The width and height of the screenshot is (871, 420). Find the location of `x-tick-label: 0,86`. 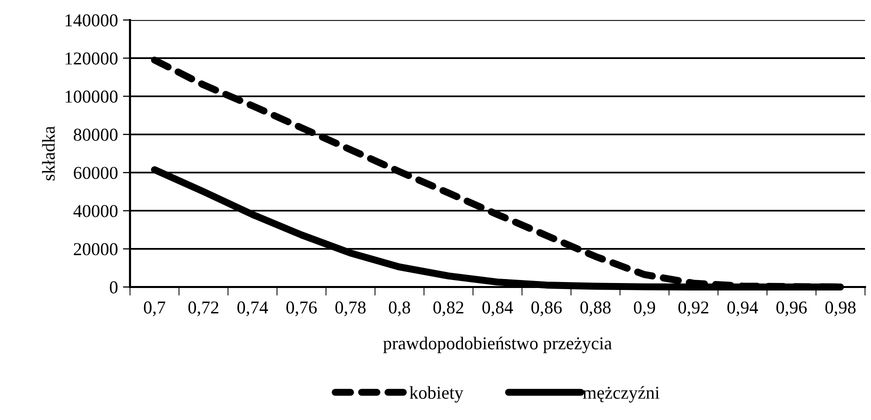

x-tick-label: 0,86 is located at coordinates (546, 308).